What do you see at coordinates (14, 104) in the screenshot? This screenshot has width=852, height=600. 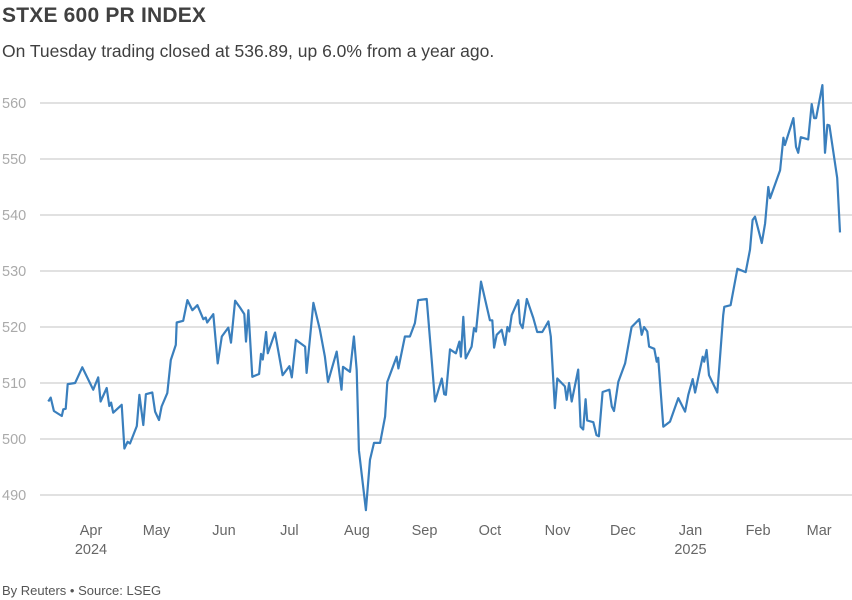 I see `y-tick-label: 560` at bounding box center [14, 104].